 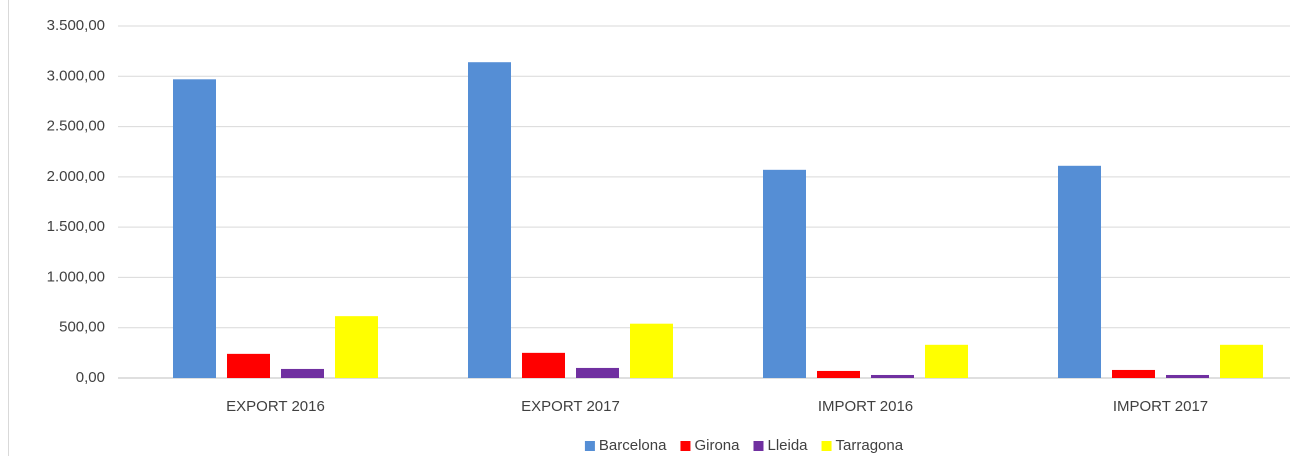 What do you see at coordinates (570, 406) in the screenshot?
I see `x-tick-label: EXPORT 2017` at bounding box center [570, 406].